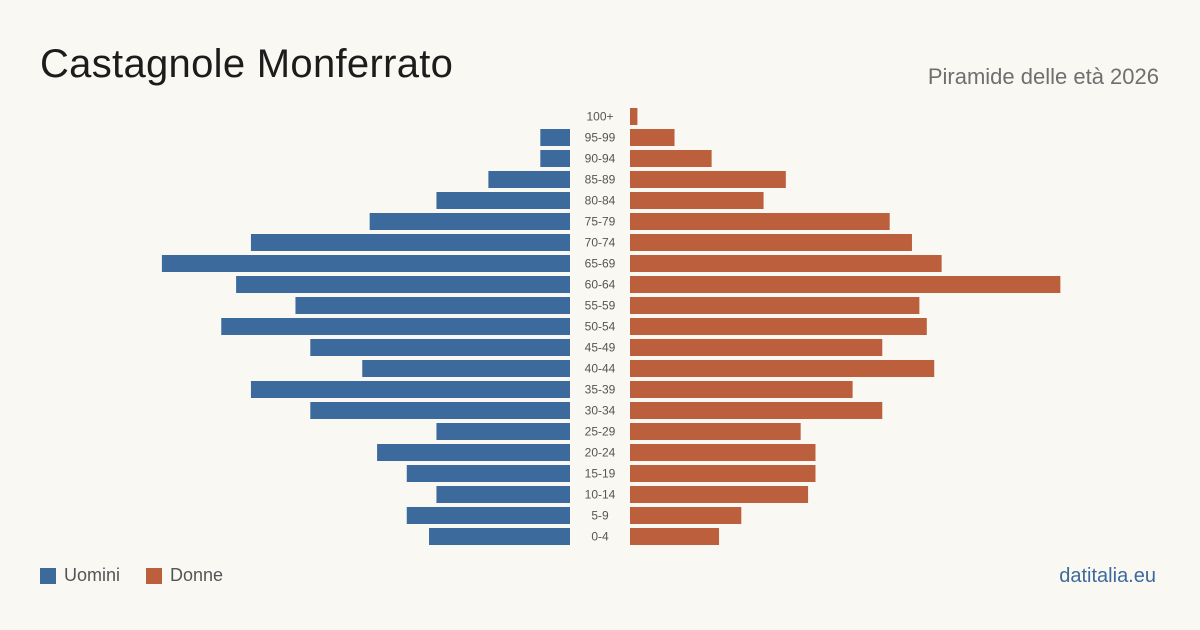 The height and width of the screenshot is (630, 1200). I want to click on age-label: 60-64, so click(600, 285).